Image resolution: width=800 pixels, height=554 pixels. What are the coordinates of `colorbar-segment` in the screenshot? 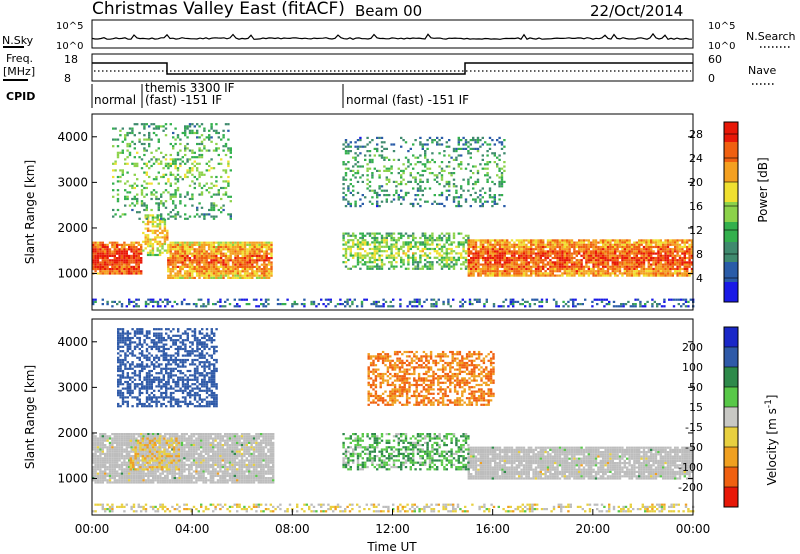 It's located at (731, 132).